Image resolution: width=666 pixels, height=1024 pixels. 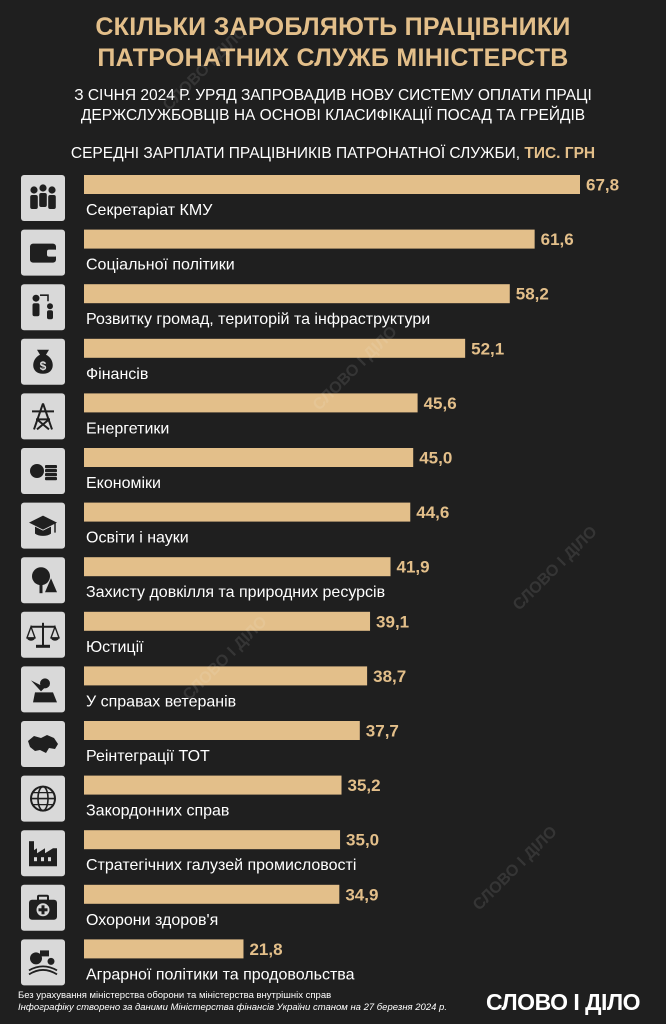 I want to click on category-label: Секретаріат КМУ, so click(x=149, y=210).